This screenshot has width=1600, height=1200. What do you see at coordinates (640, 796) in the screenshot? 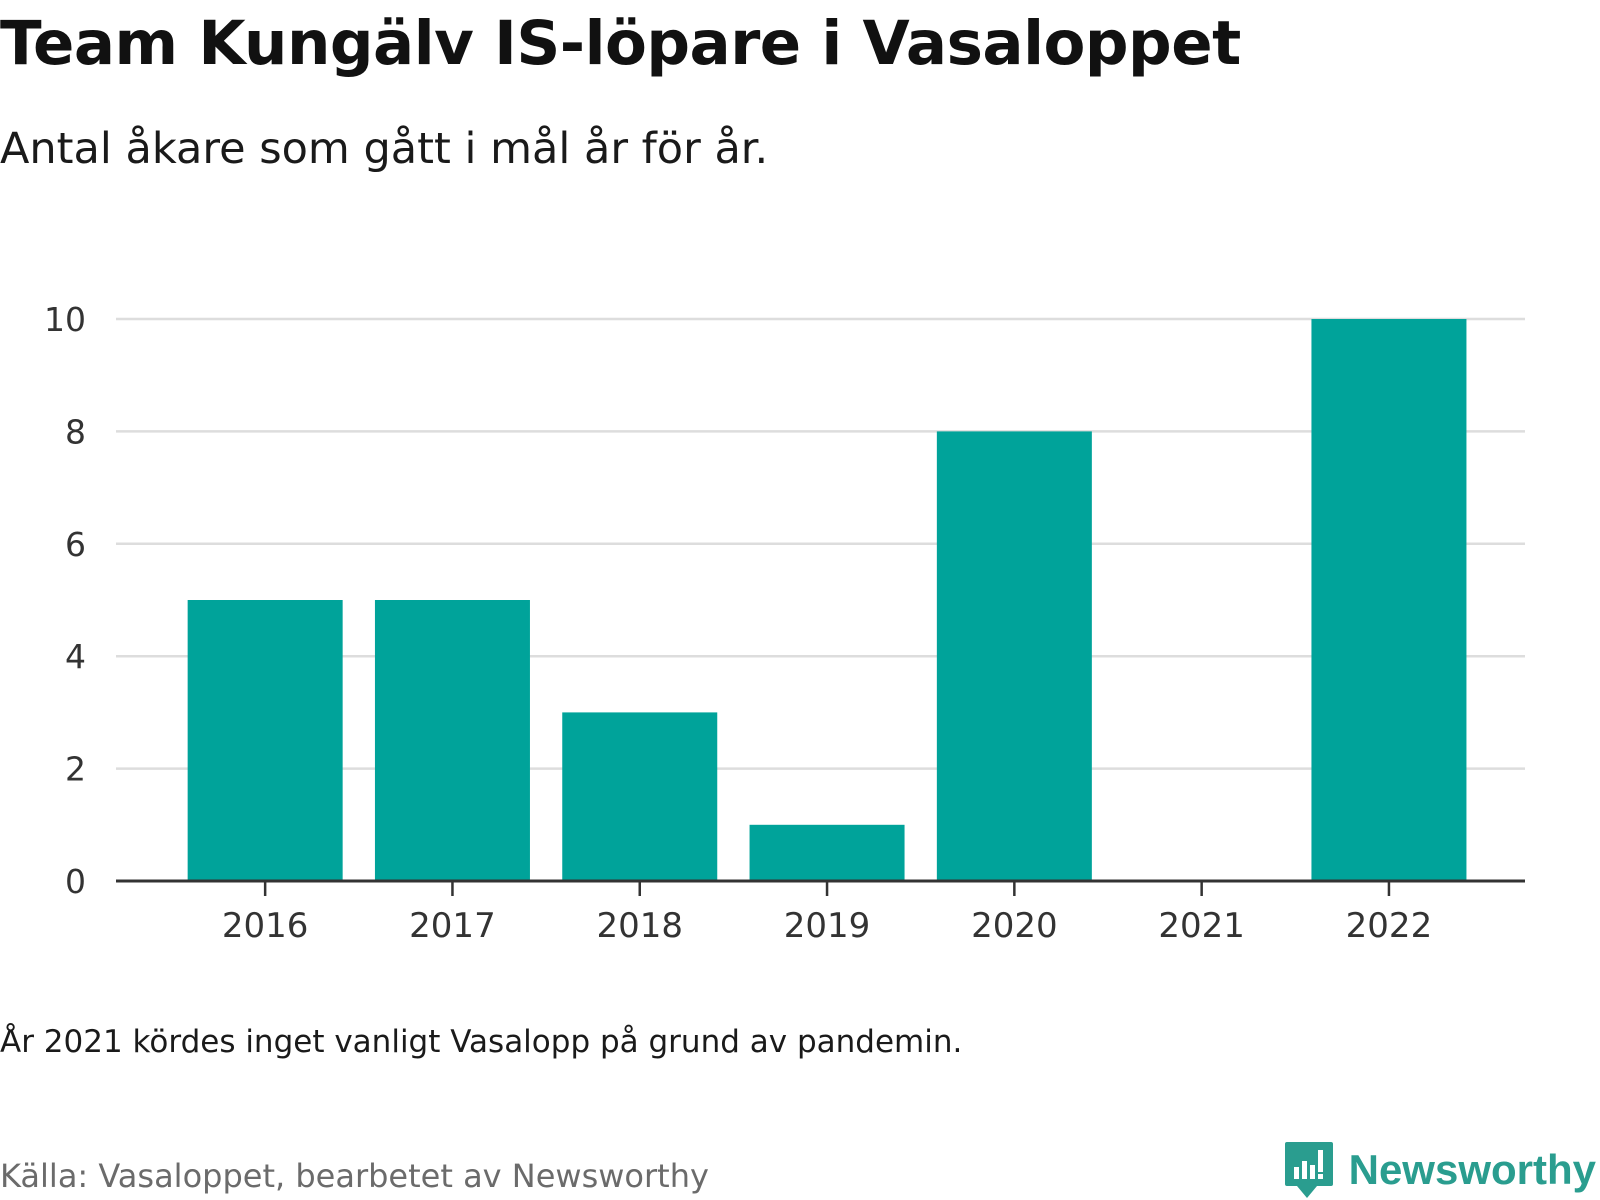
I see `bar-2018` at bounding box center [640, 796].